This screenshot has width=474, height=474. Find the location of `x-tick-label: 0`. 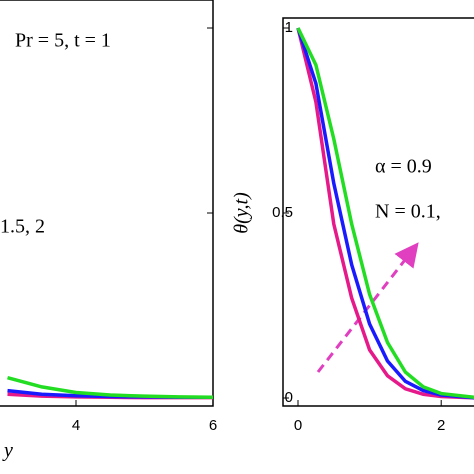

x-tick-label: 0 is located at coordinates (298, 425).